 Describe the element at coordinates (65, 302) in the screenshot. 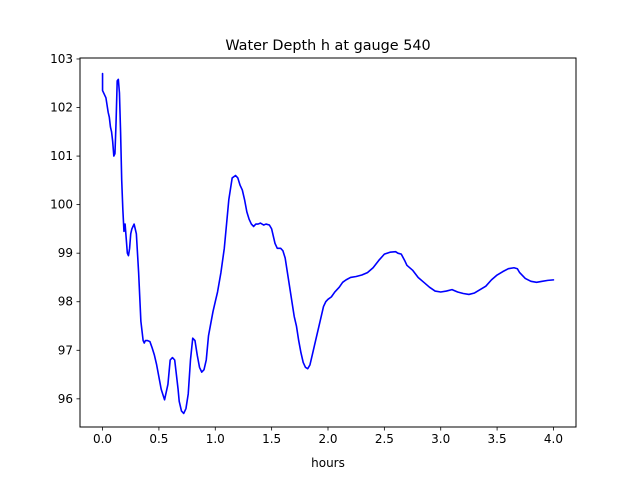

I see `y-tick-label: 98` at that location.